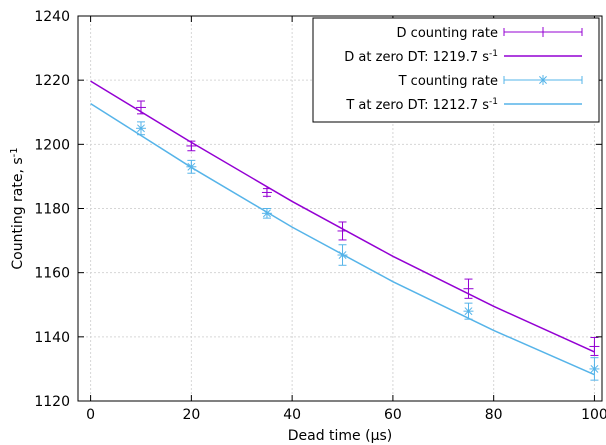 This screenshot has height=445, width=606. I want to click on x-tick-label: 40, so click(292, 415).